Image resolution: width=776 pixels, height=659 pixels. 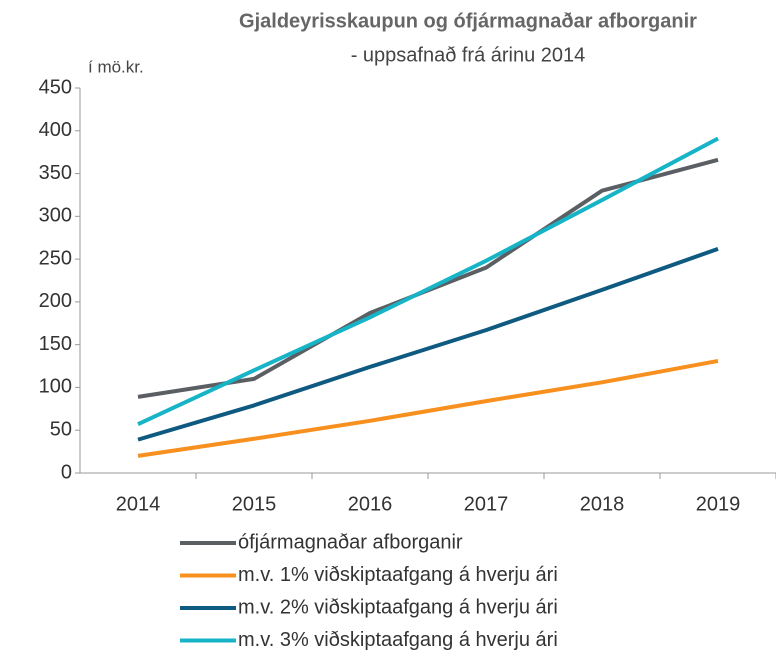 I want to click on y-axis-label: í mö.kr., so click(x=116, y=66).